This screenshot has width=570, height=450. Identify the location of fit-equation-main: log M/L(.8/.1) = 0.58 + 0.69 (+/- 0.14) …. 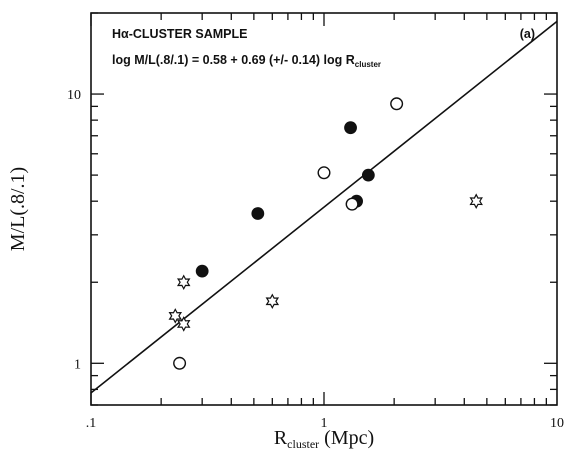
(233, 60).